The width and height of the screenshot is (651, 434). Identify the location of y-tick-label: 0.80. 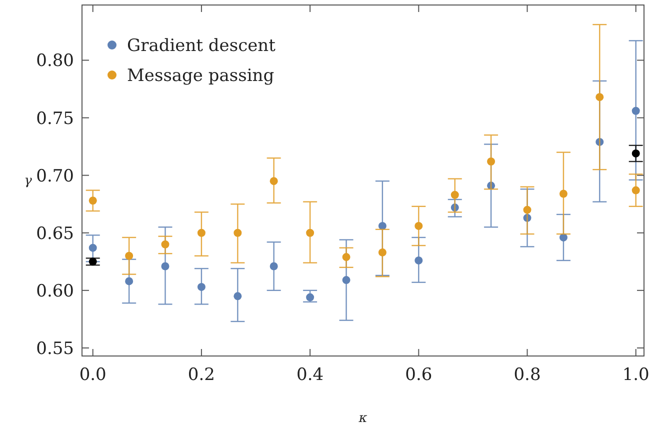
(55, 61).